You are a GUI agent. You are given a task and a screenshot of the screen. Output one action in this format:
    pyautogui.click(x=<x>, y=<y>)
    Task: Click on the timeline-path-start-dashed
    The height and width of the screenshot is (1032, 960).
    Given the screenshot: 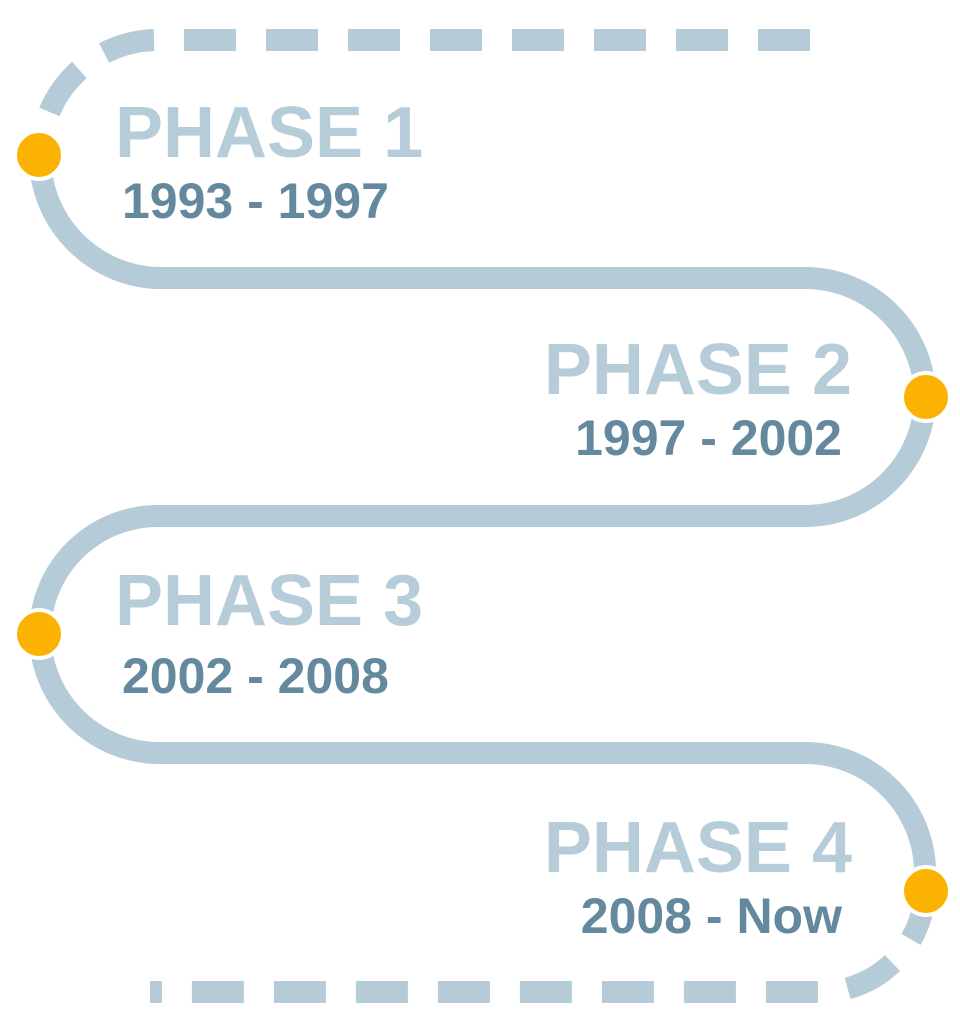 What is the action you would take?
    pyautogui.click(x=419, y=92)
    